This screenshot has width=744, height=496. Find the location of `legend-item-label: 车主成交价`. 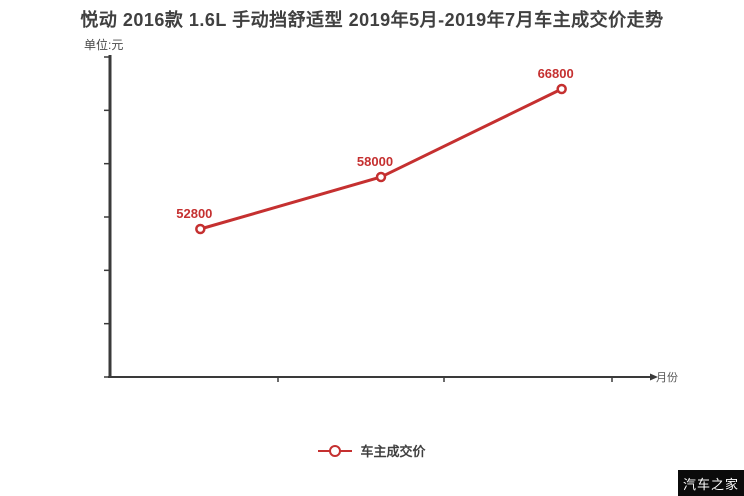

legend-item-label: 车主成交价 is located at coordinates (393, 451).